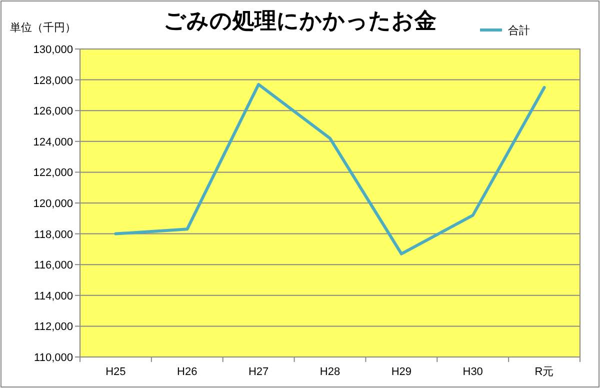 This screenshot has width=600, height=388. Describe the element at coordinates (53, 327) in the screenshot. I see `y-tick-label: 112,000` at that location.